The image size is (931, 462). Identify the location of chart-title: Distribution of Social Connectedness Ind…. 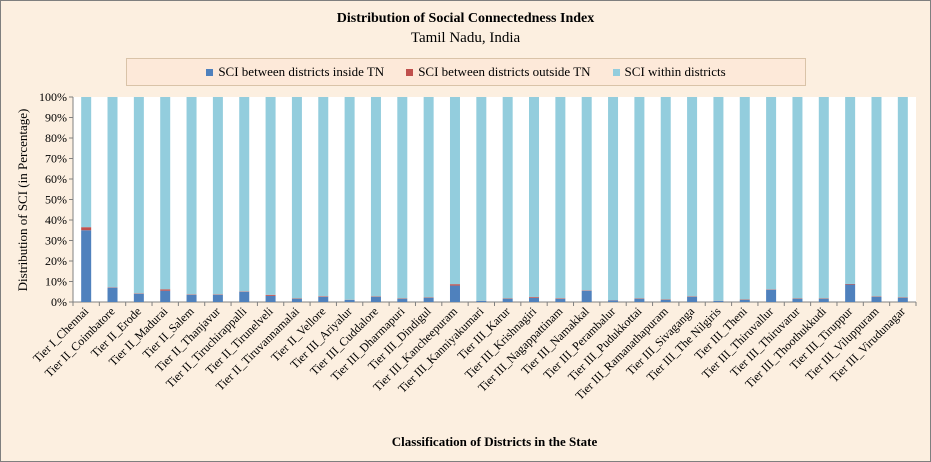
(465, 18).